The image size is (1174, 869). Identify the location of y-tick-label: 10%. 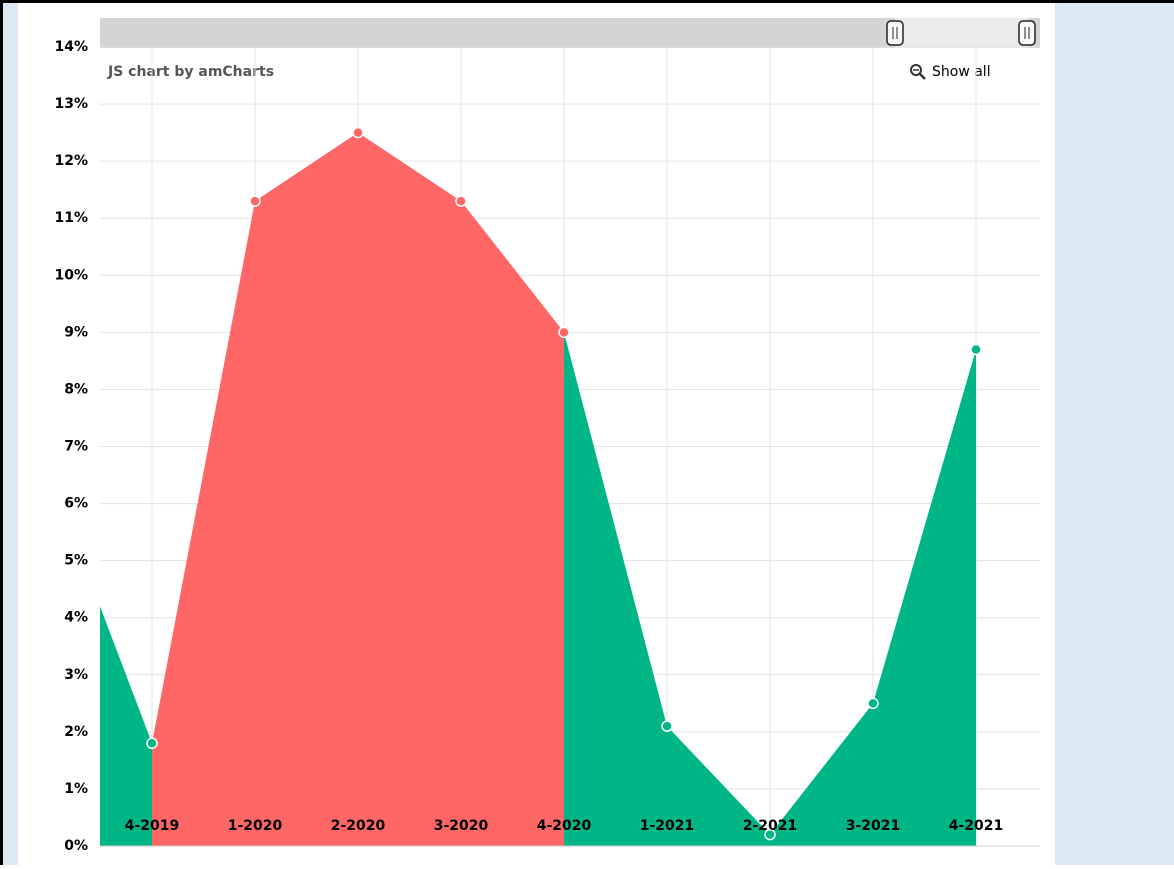
(71, 275).